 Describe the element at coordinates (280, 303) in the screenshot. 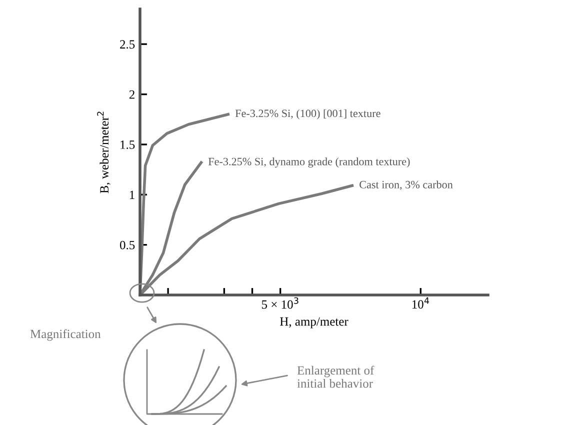

I see `x-tick-label: 5 × 10$^{3}$` at that location.